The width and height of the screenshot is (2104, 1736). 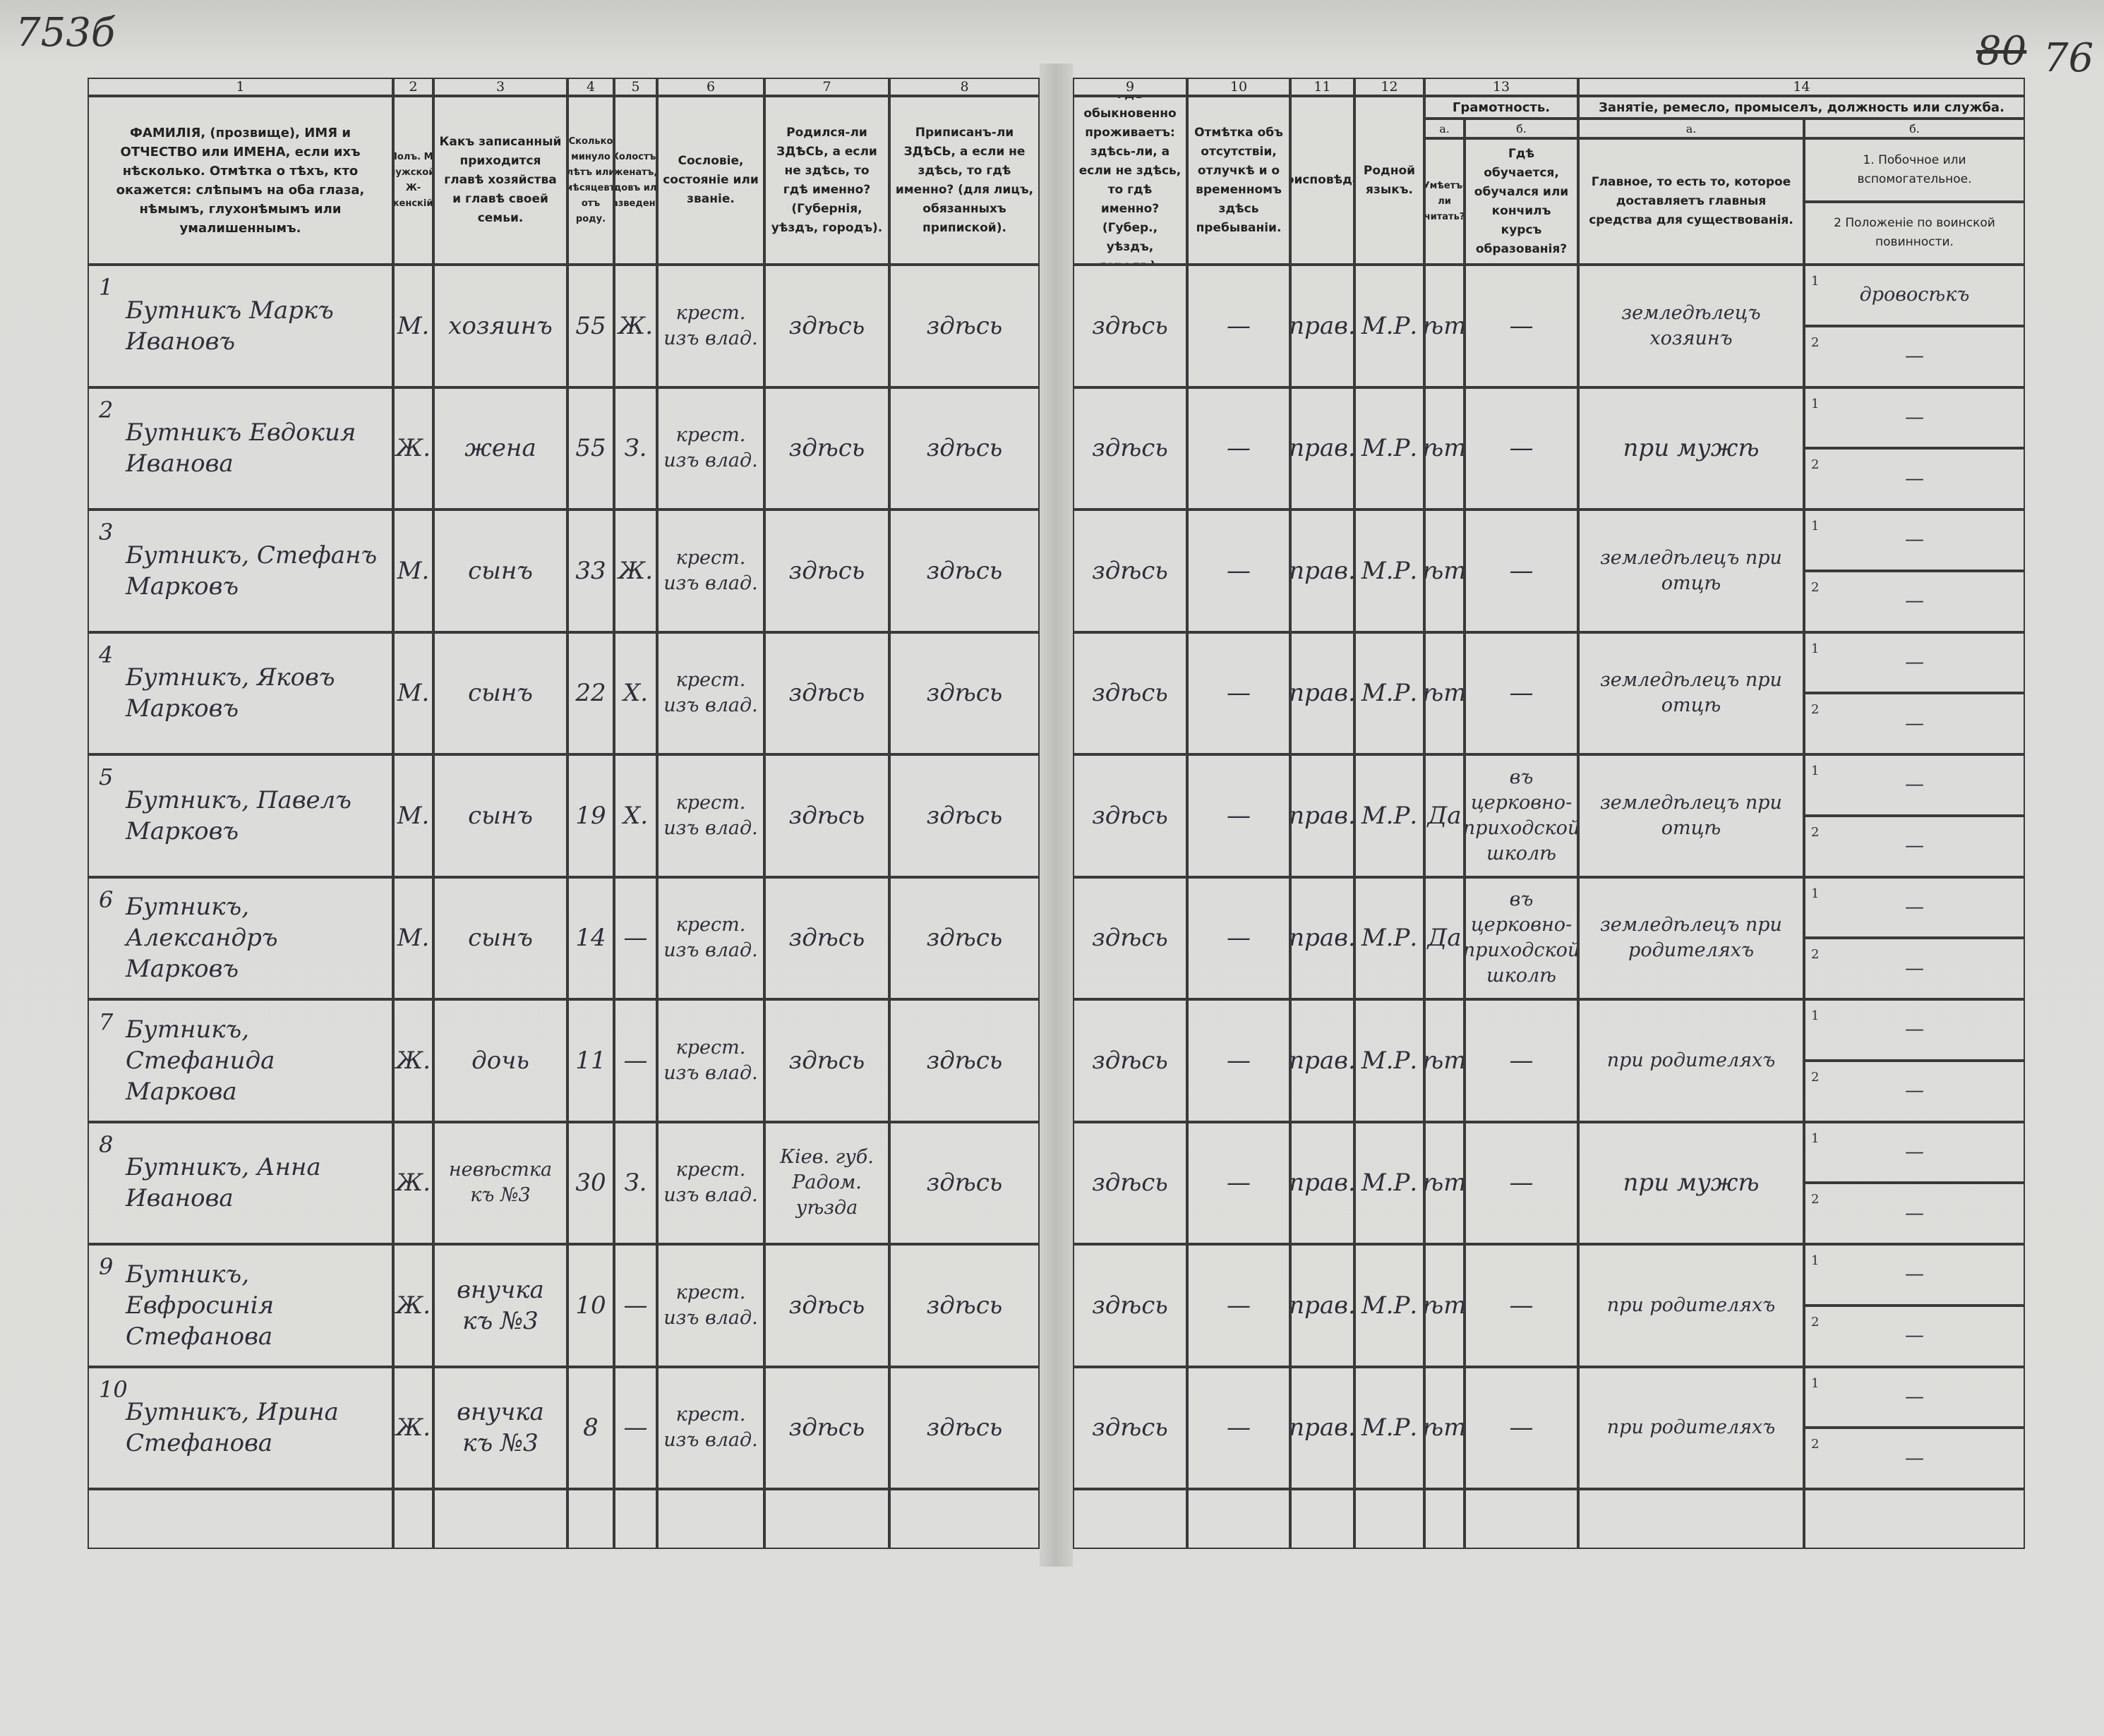 I want to click on column-number: 13, so click(x=1501, y=87).